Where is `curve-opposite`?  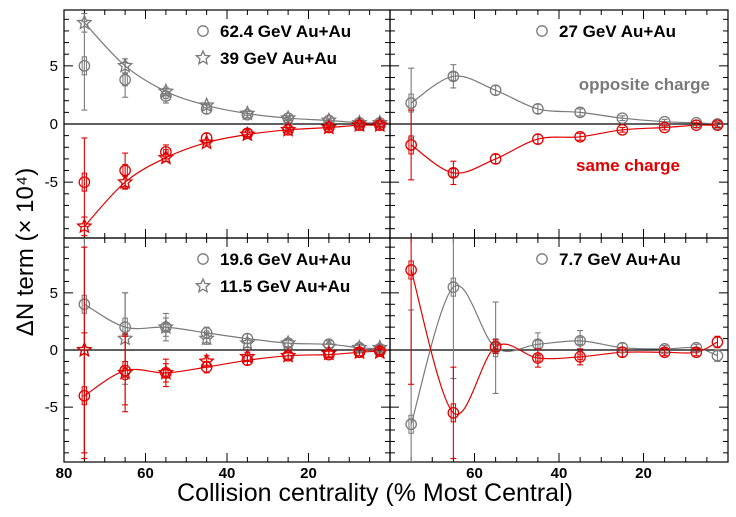 curve-opposite is located at coordinates (564, 354).